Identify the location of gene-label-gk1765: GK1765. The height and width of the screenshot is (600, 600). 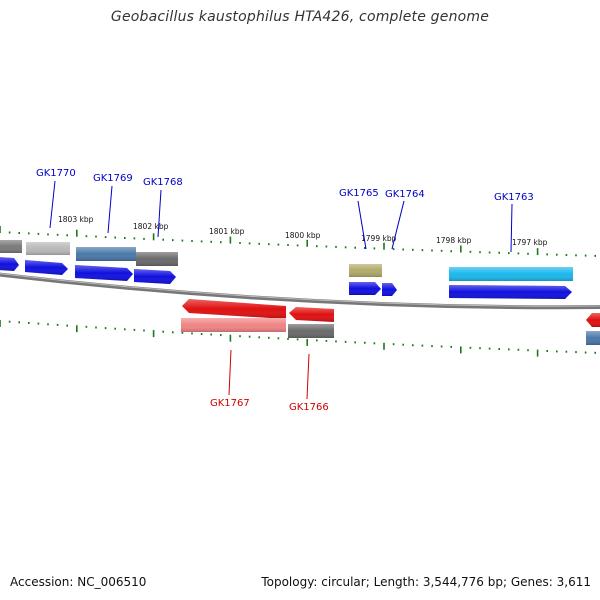
(359, 193).